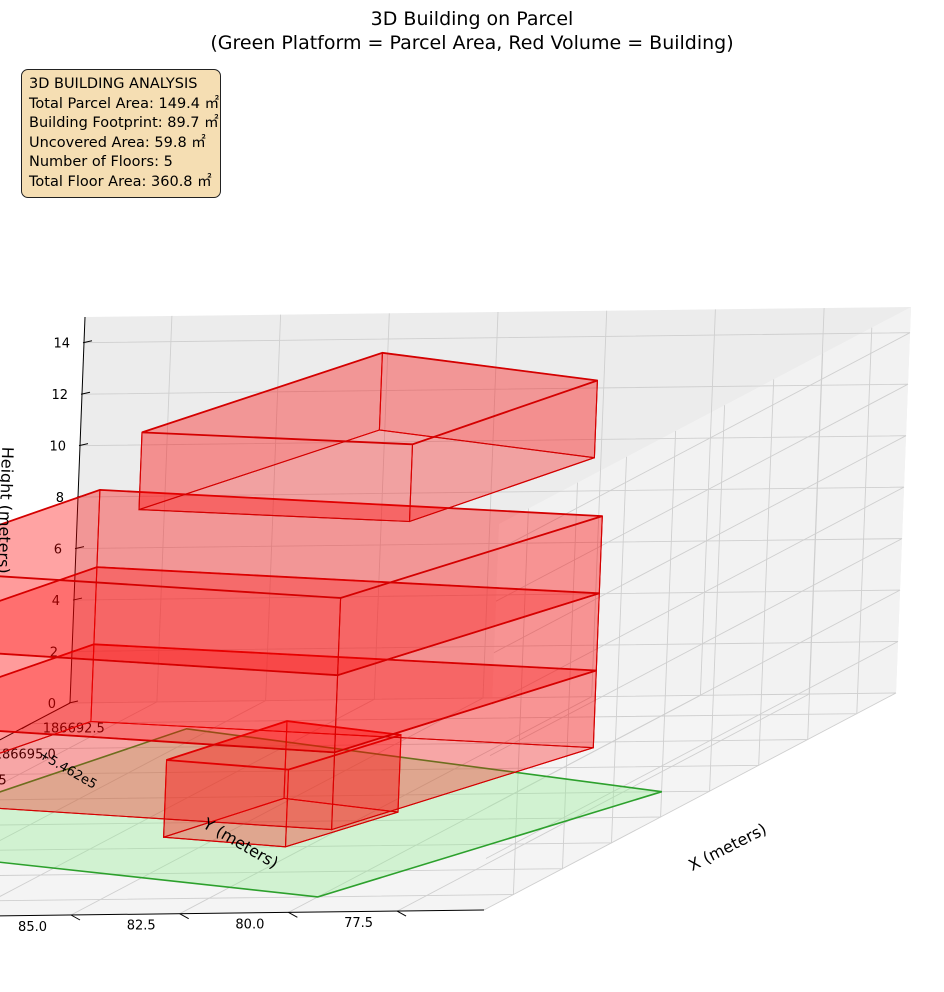  Describe the element at coordinates (113, 84) in the screenshot. I see `info-heading: 3D BUILDING ANALYSIS` at that location.